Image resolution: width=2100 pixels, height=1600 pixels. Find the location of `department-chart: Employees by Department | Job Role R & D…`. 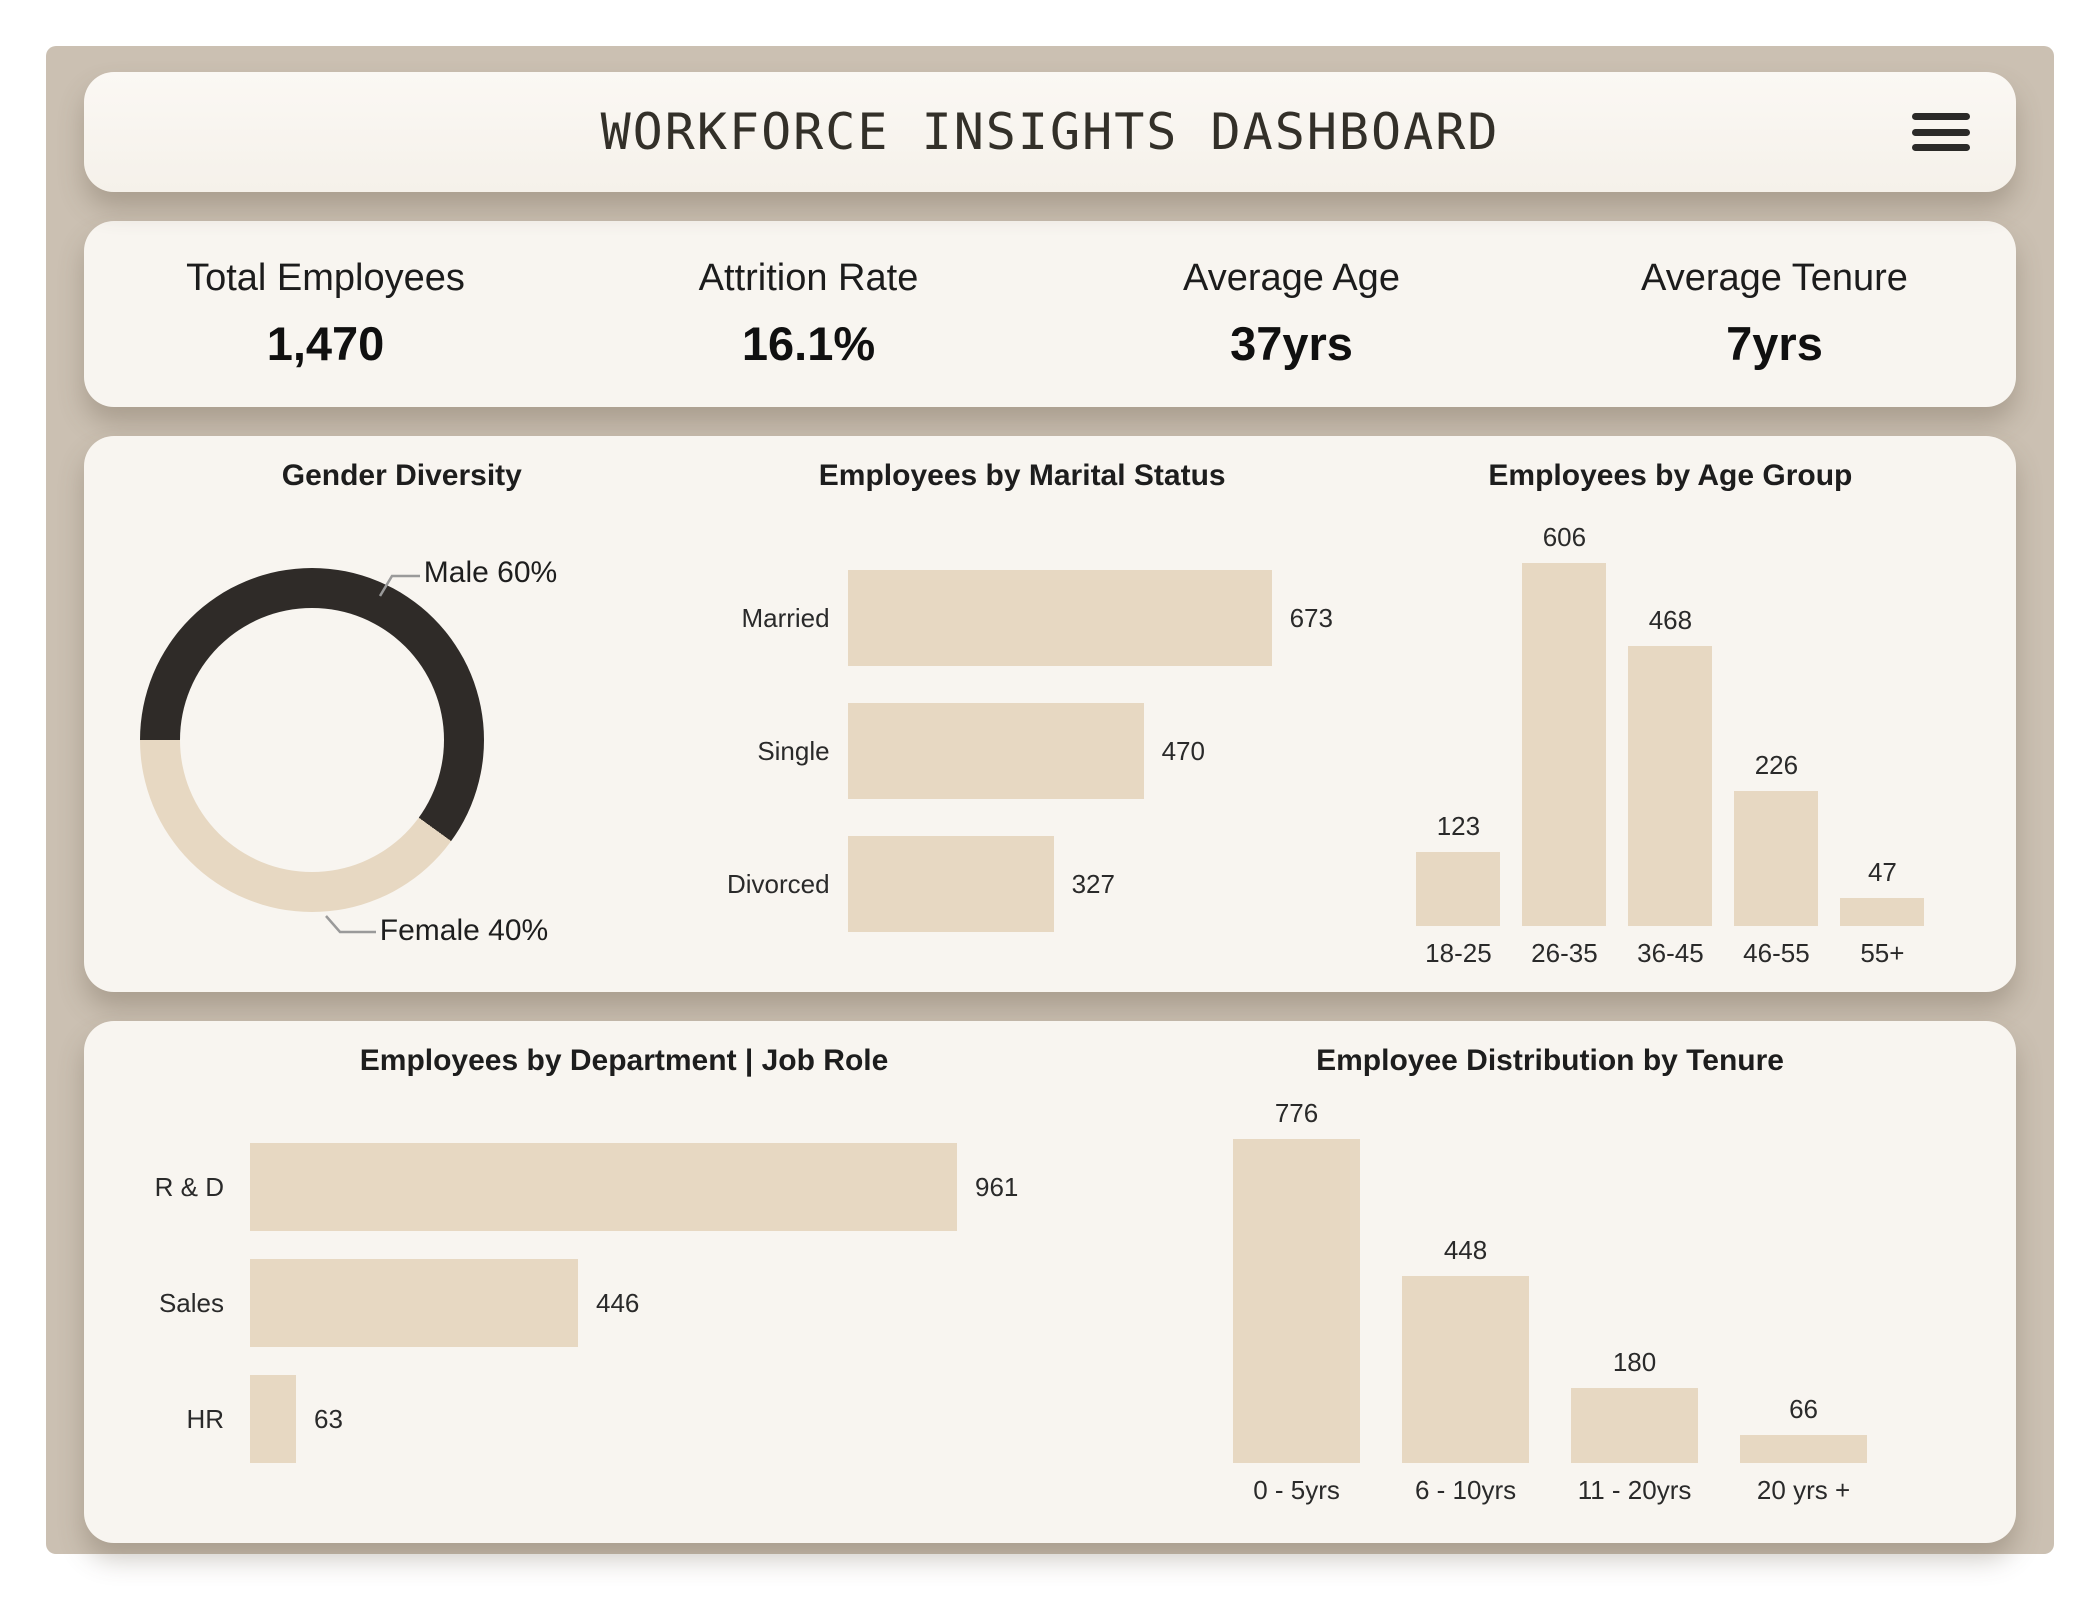

department-chart: Employees by Department | Job Role R & D… is located at coordinates (624, 1282).